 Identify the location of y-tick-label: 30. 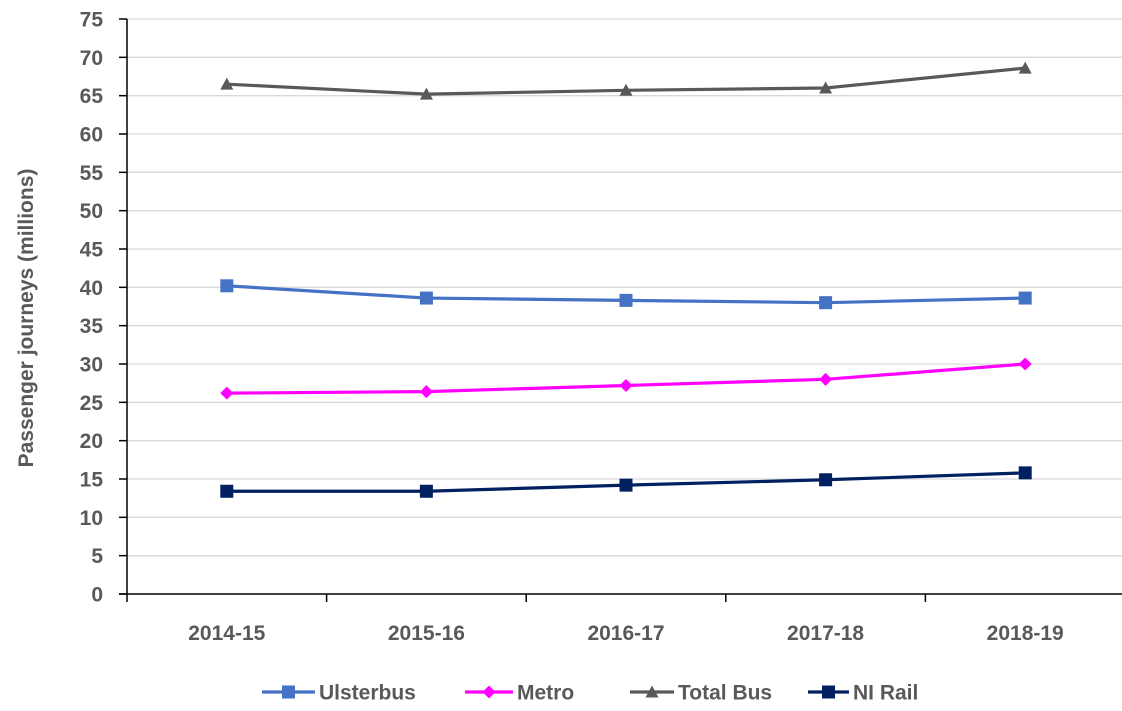
(91, 365).